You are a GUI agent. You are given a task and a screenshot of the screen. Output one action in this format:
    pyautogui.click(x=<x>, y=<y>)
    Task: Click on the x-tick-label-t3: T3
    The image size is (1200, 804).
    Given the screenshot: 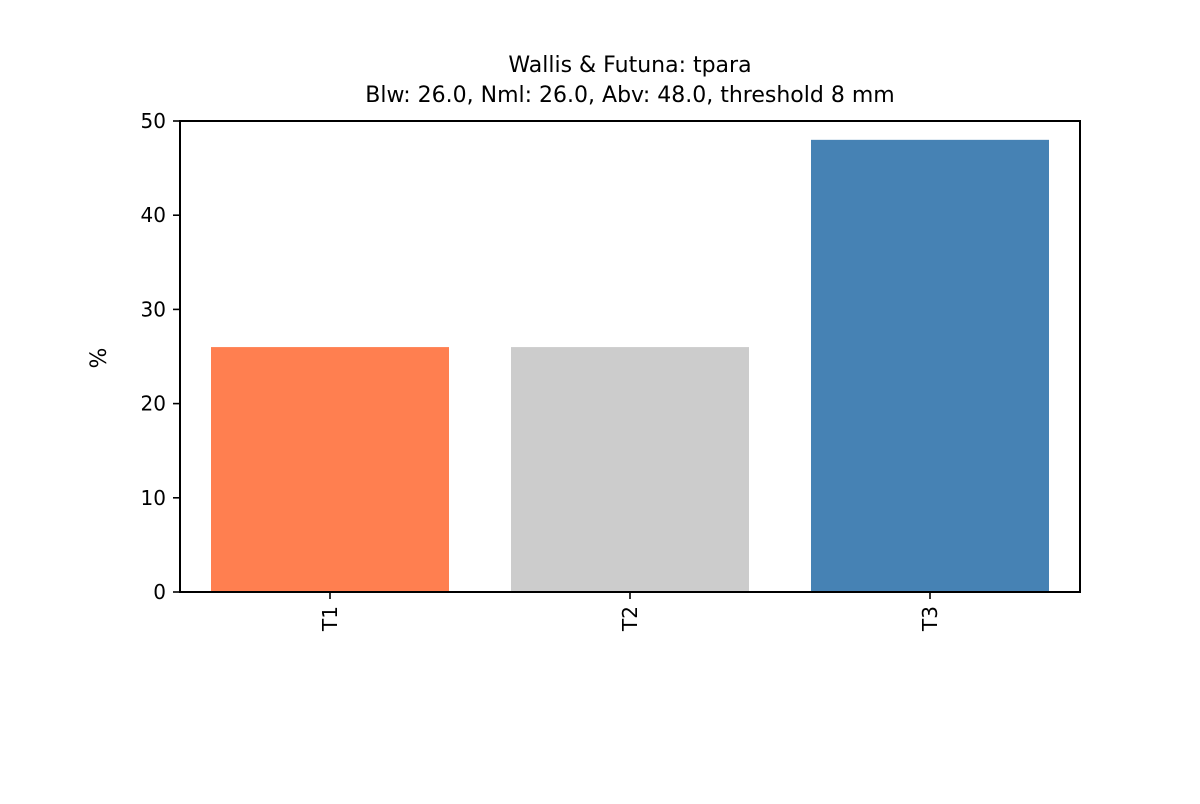 What is the action you would take?
    pyautogui.click(x=930, y=619)
    